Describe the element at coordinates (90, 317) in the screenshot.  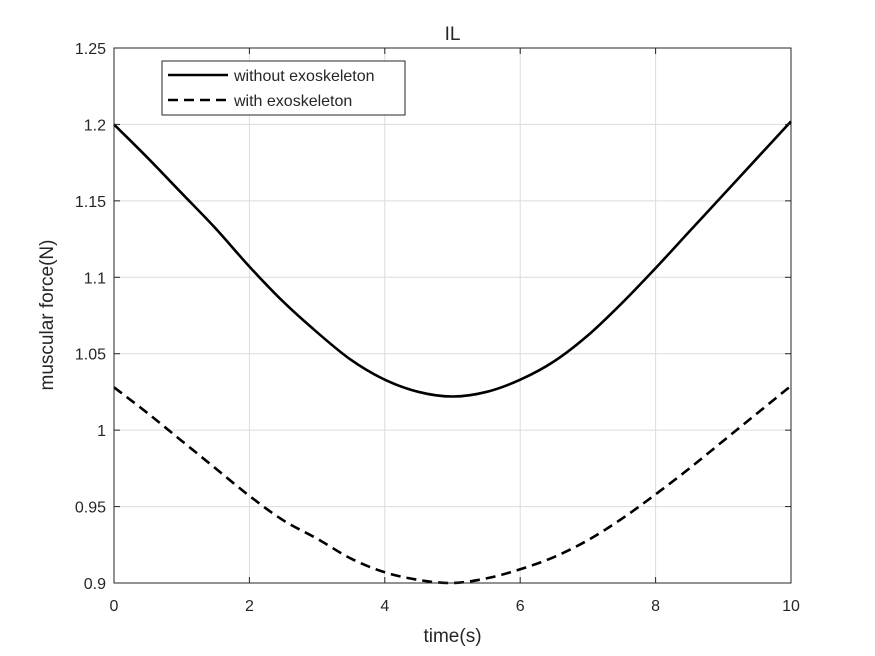
I see `y-tick-labels: 0.9 0.95 1 1.05 1.1 1.15 1.2 1.25` at that location.